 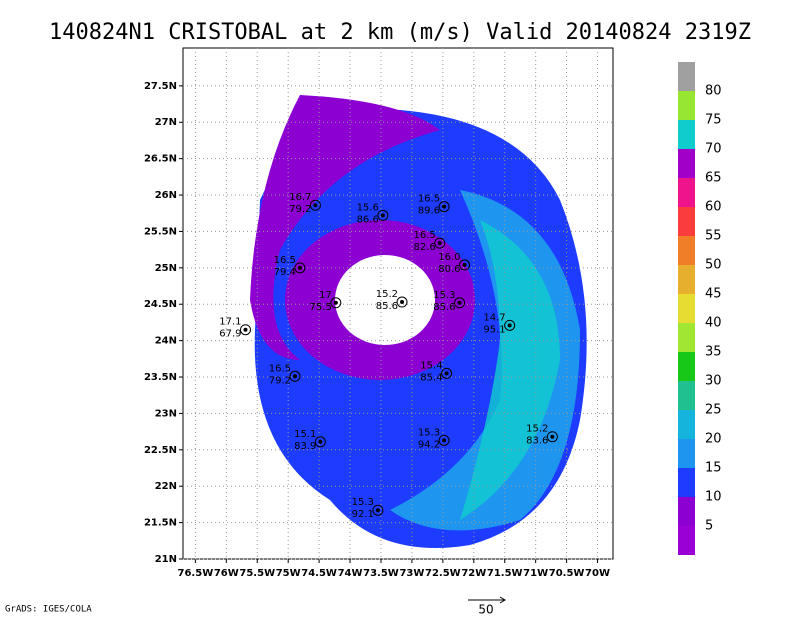 What do you see at coordinates (166, 341) in the screenshot?
I see `y-tick-label: 24N` at bounding box center [166, 341].